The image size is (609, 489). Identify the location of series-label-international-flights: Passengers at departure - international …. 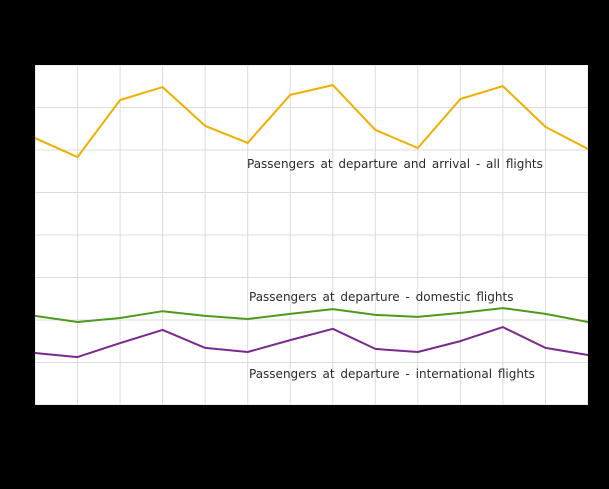
(392, 374).